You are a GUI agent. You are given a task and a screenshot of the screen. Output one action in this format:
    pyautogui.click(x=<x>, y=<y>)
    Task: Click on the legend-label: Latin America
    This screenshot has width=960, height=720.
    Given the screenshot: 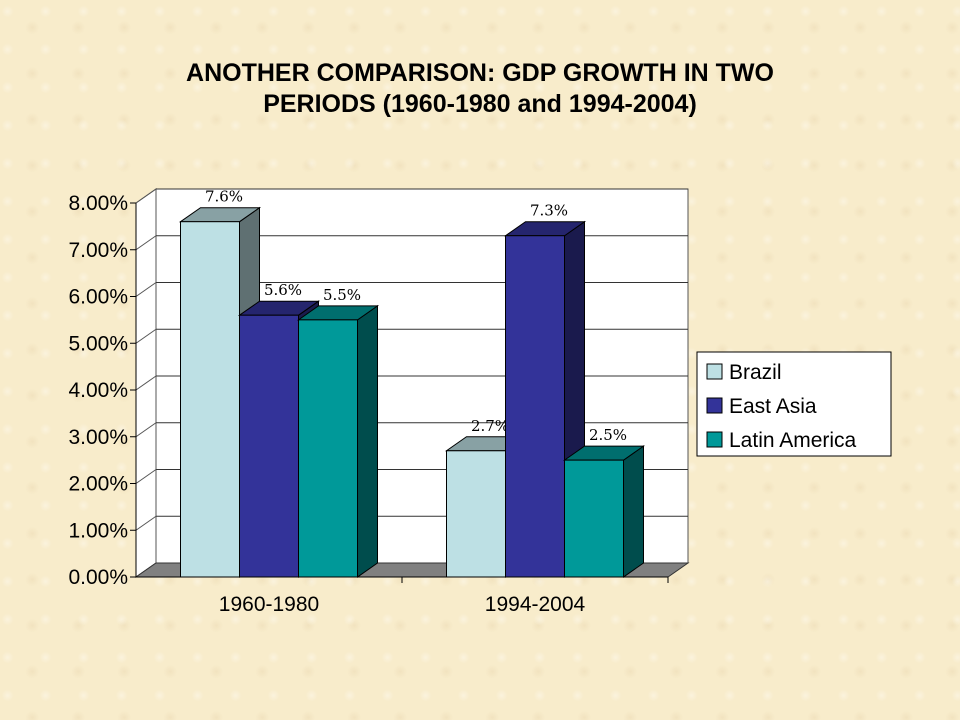 What is the action you would take?
    pyautogui.click(x=793, y=440)
    